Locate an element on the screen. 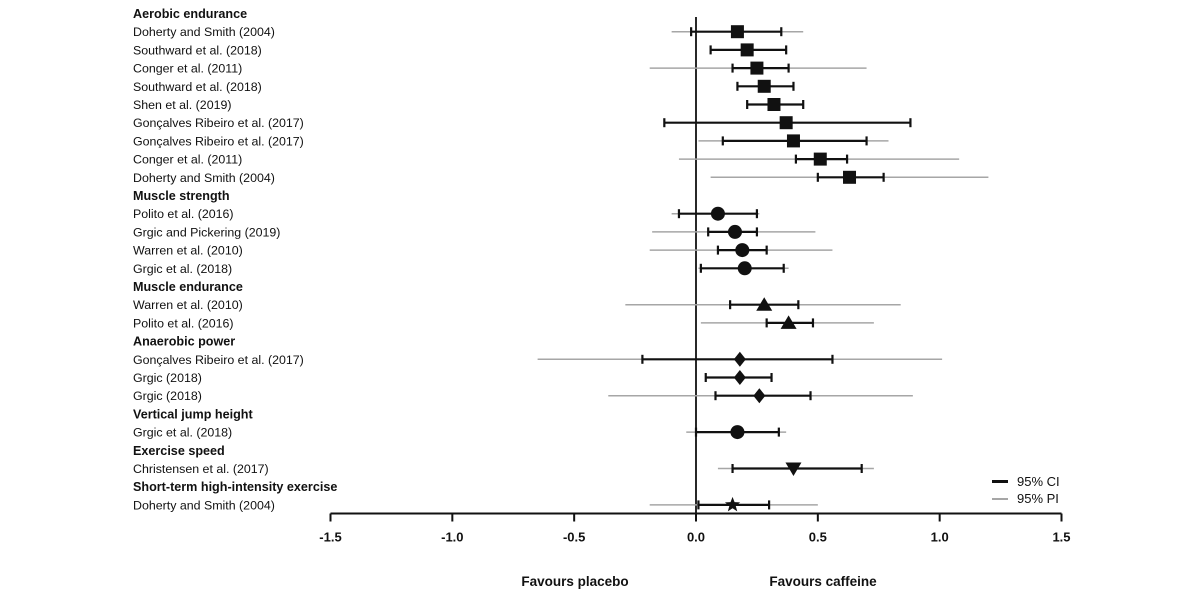 The width and height of the screenshot is (1200, 600). study-label: Shen et al. (2019) is located at coordinates (182, 105).